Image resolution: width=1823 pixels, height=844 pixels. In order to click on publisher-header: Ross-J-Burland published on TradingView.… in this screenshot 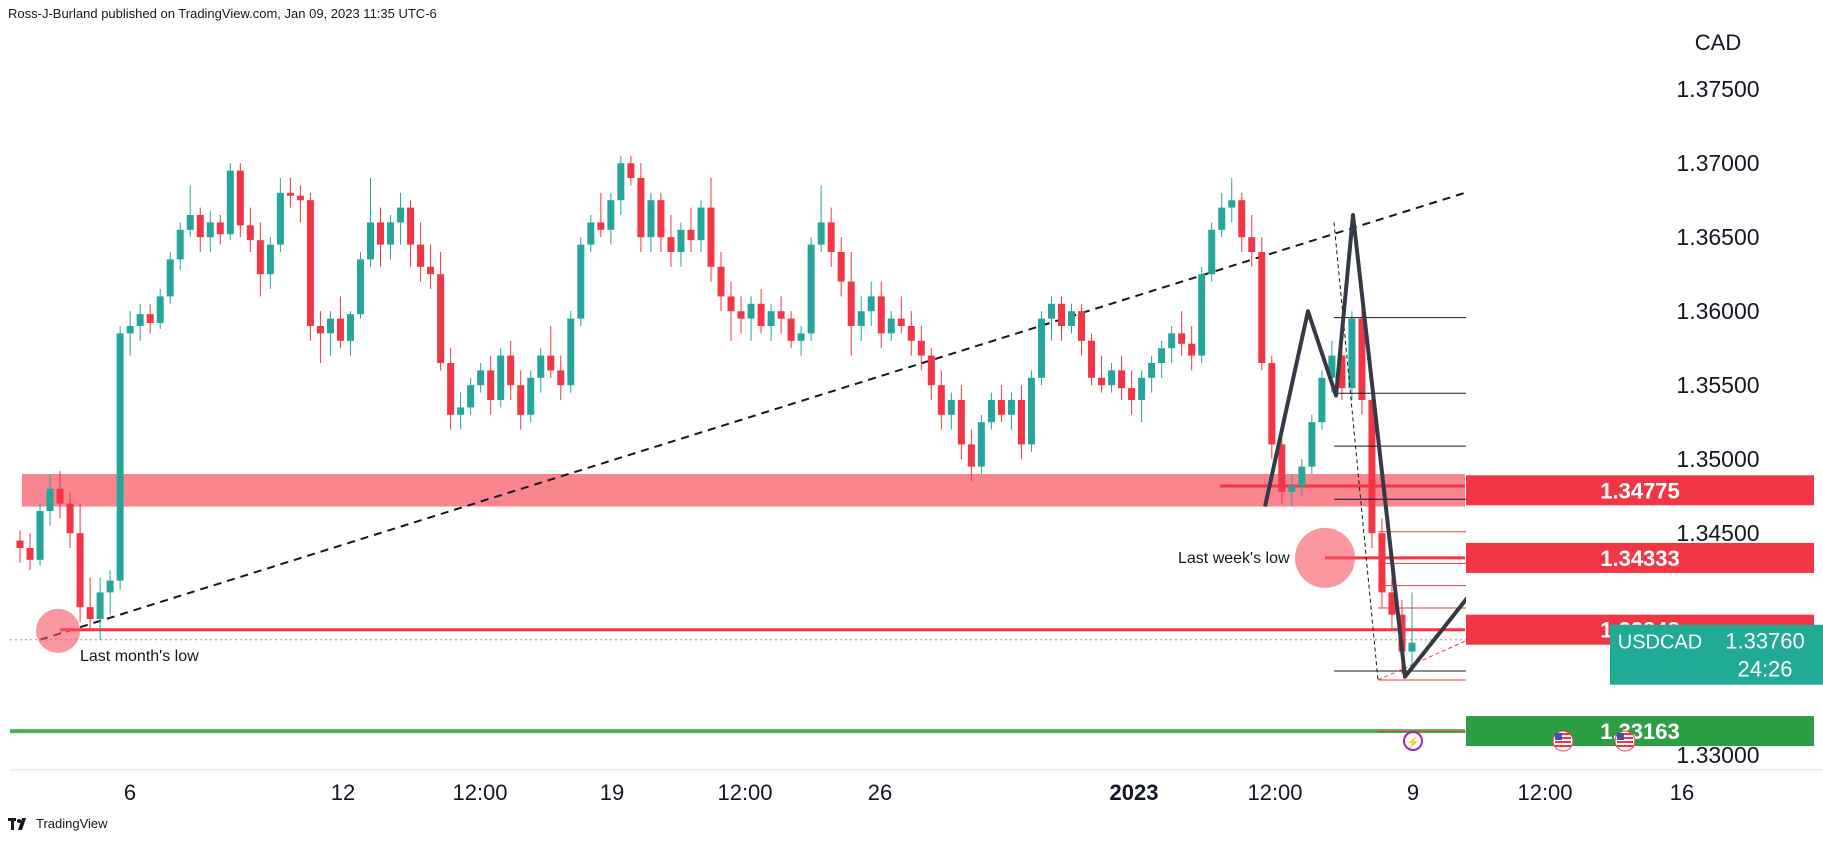, I will do `click(222, 13)`.